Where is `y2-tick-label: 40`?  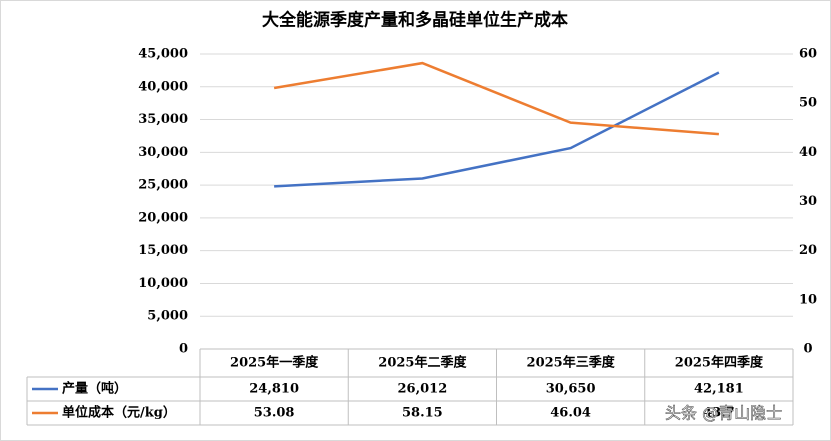
y2-tick-label: 40 is located at coordinates (808, 152).